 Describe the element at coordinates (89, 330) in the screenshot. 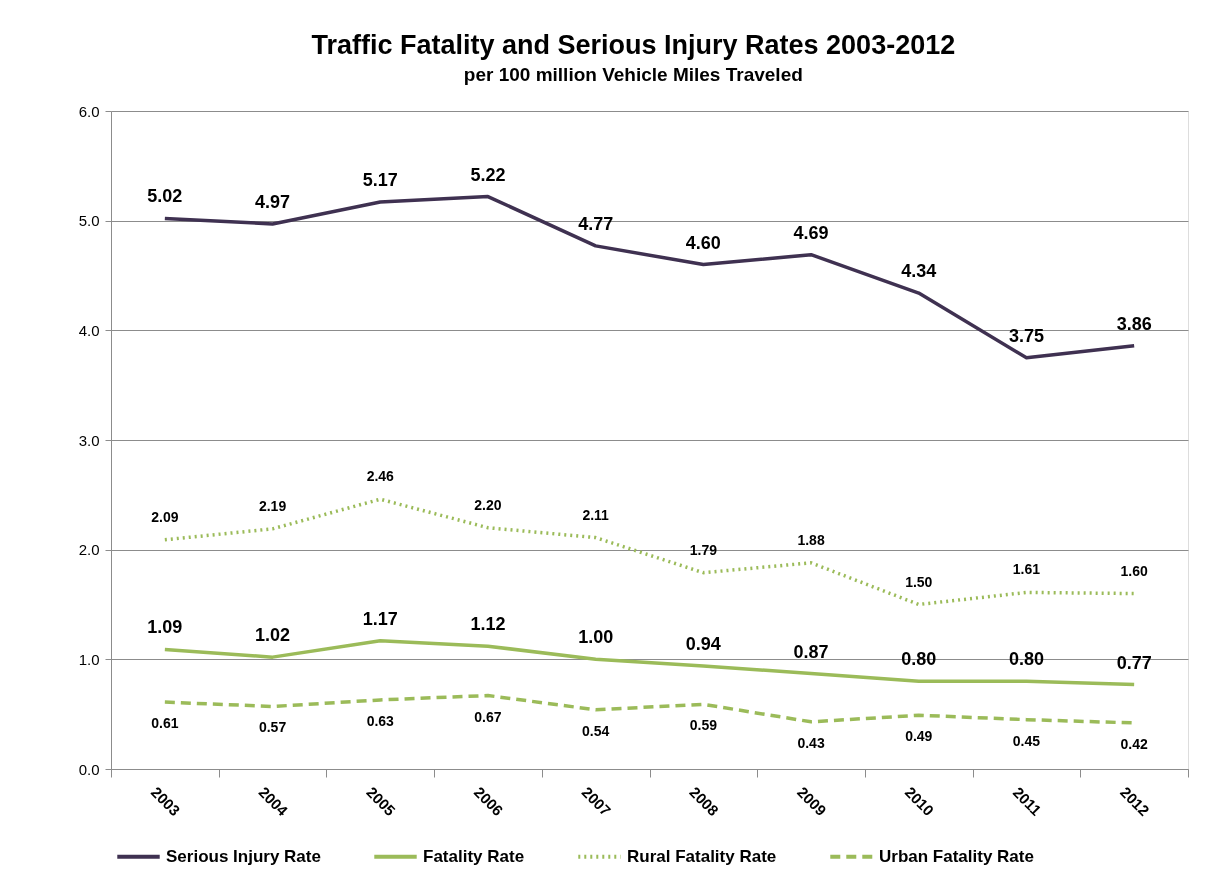

I see `y-tick-label: 4.0` at that location.